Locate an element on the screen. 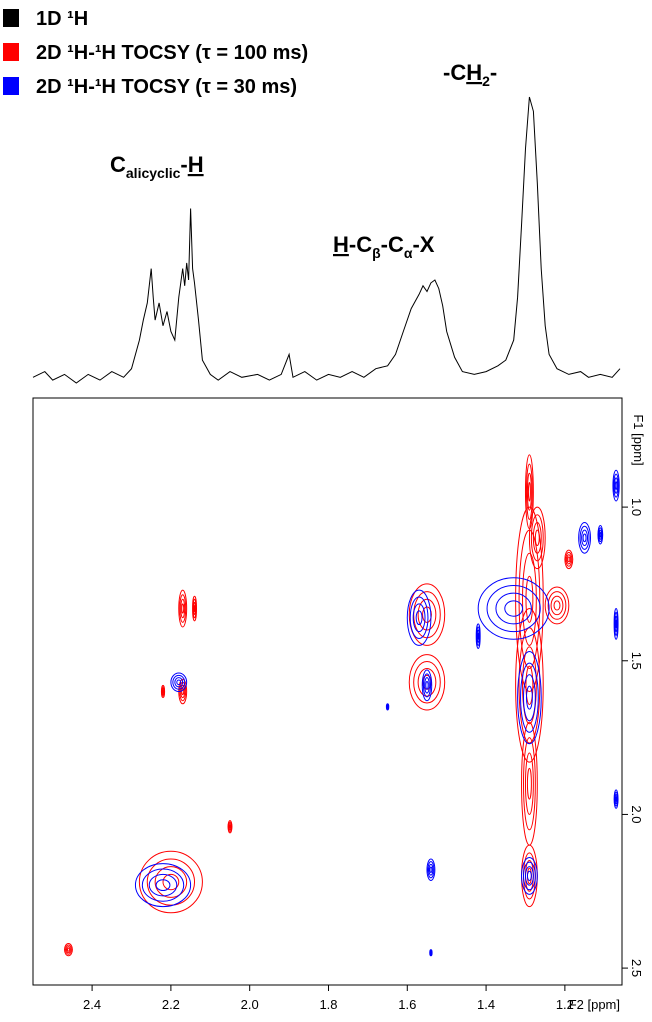 The width and height of the screenshot is (652, 1022). x-tick-label: 2.2 is located at coordinates (171, 1004).